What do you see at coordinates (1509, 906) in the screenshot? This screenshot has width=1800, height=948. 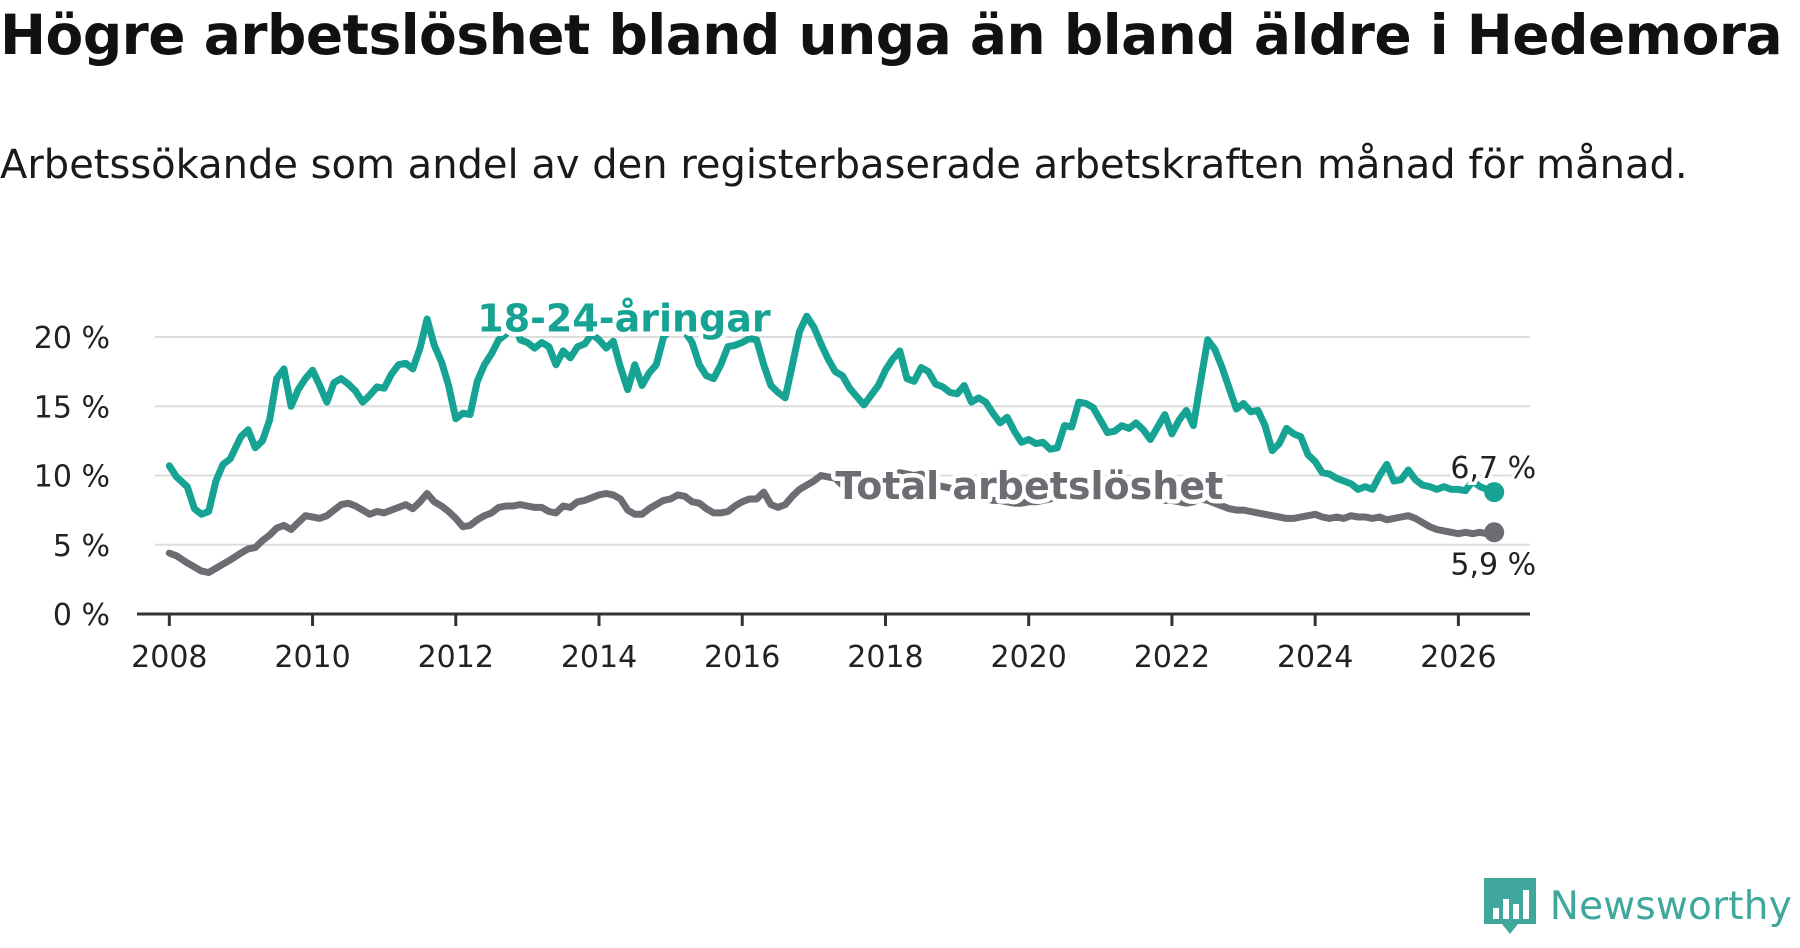 I see `newsworthy-logo-icon` at bounding box center [1509, 906].